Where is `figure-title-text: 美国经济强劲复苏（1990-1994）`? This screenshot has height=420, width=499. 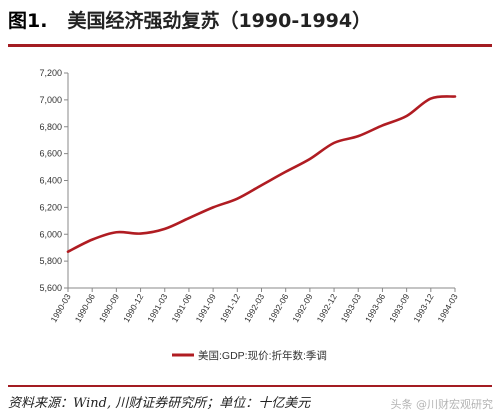
figure-title-text: 美国经济强劲复苏（1990-1994） is located at coordinates (219, 21).